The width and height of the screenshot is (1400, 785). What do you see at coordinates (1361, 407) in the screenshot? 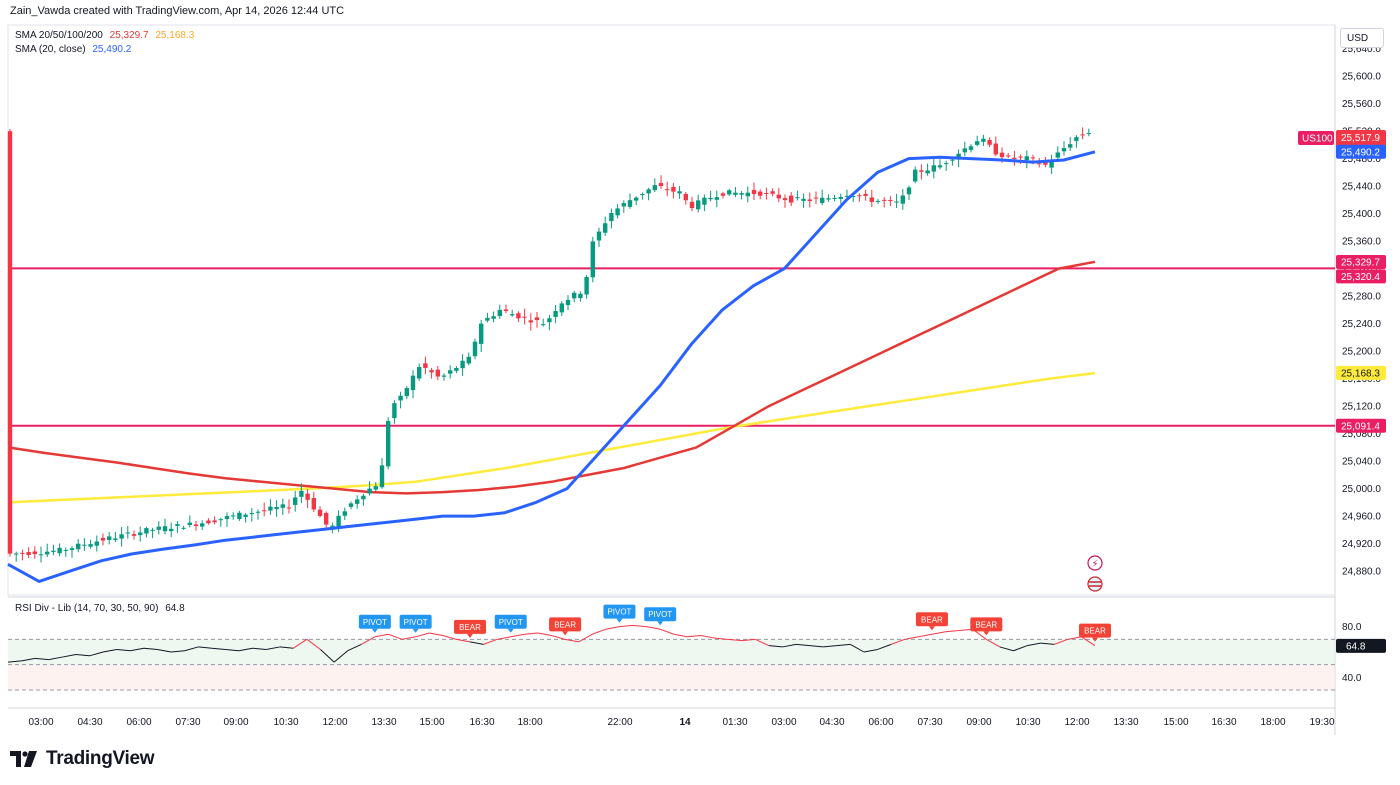
I see `price-tick-label: 25,120.0` at bounding box center [1361, 407].